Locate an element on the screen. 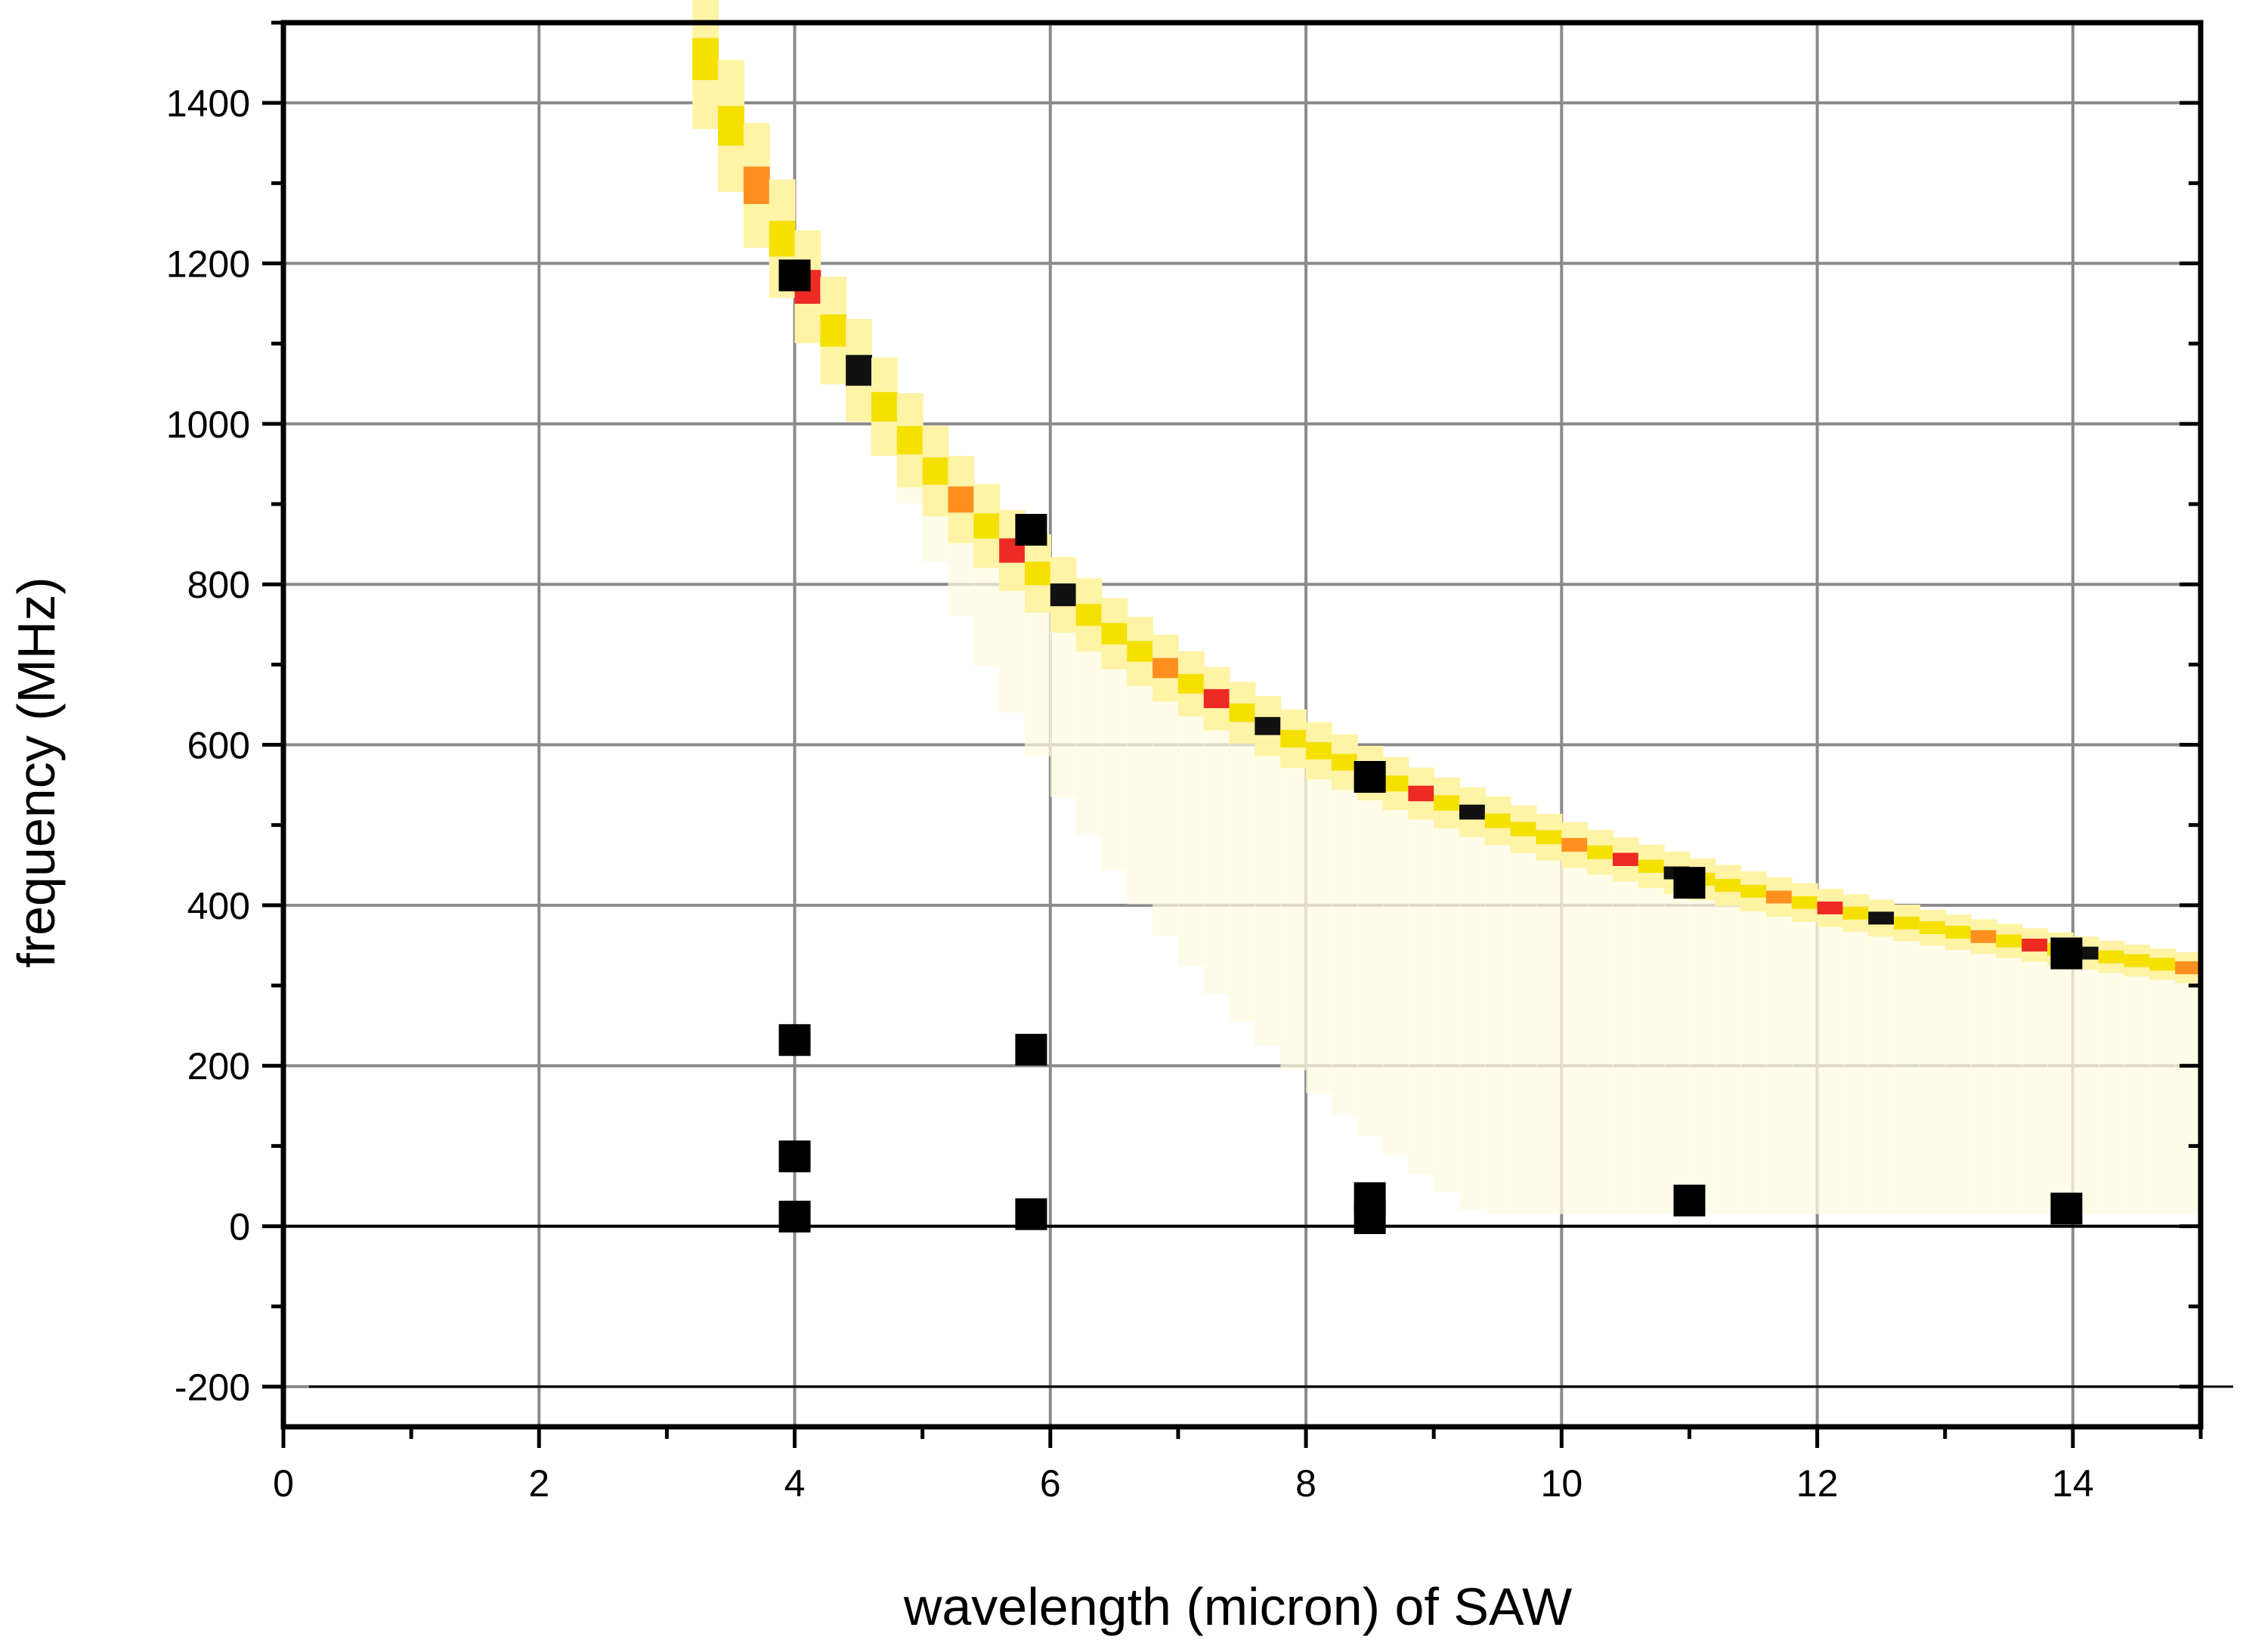 The image size is (2243, 1652). x-axis-title: wavelength (micron) of SAW is located at coordinates (1237, 1606).